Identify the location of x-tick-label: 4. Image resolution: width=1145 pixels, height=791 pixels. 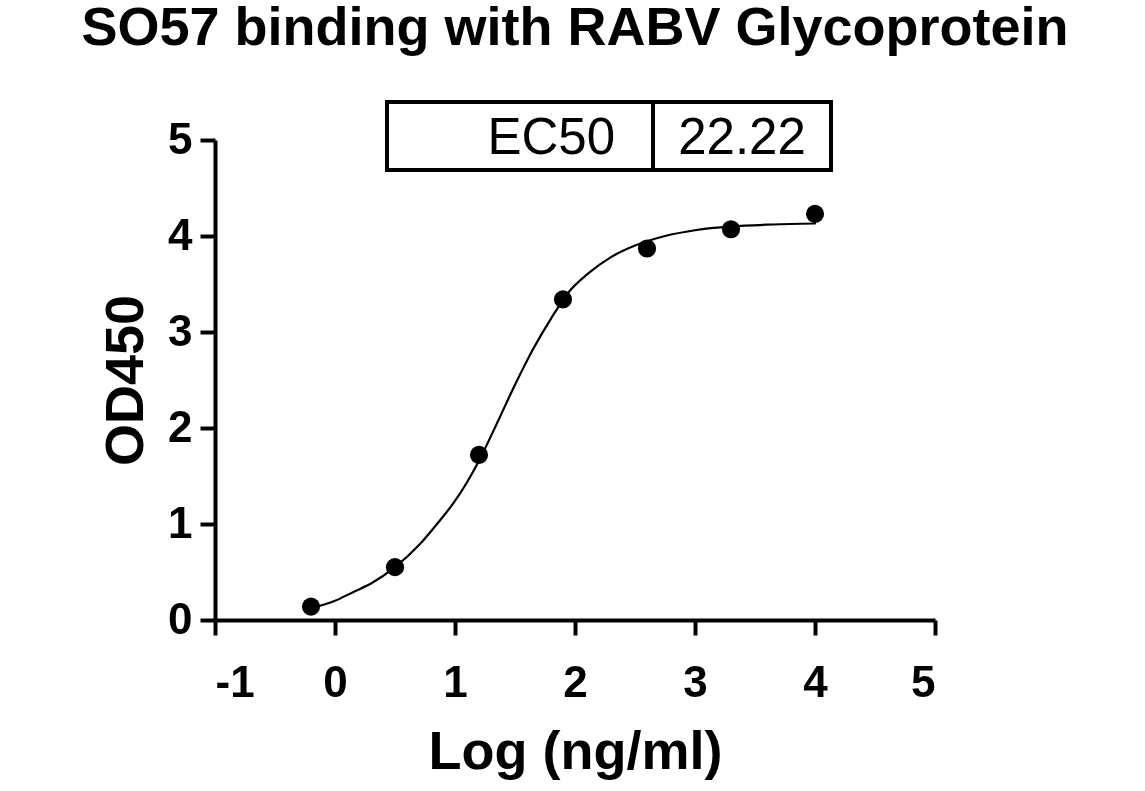
(816, 681).